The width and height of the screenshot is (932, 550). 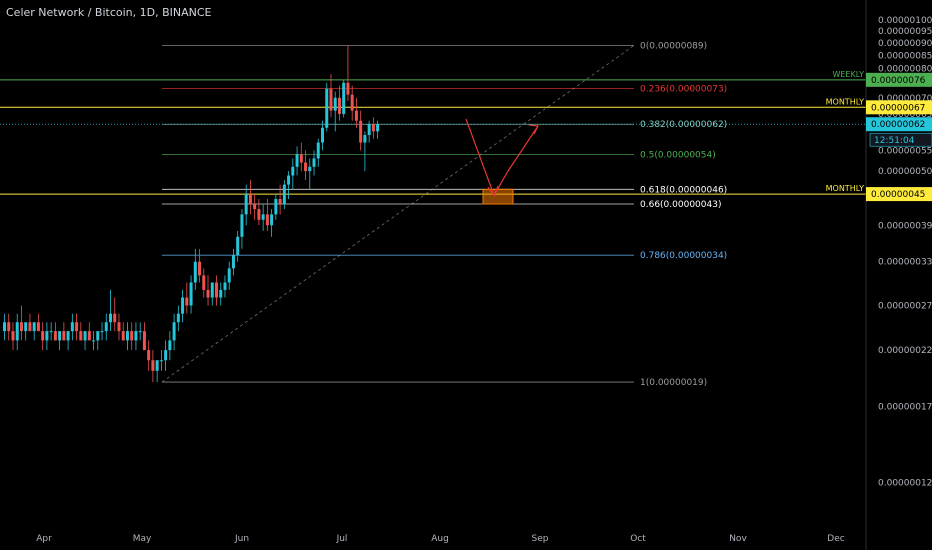 I want to click on target-zone, so click(x=498, y=196).